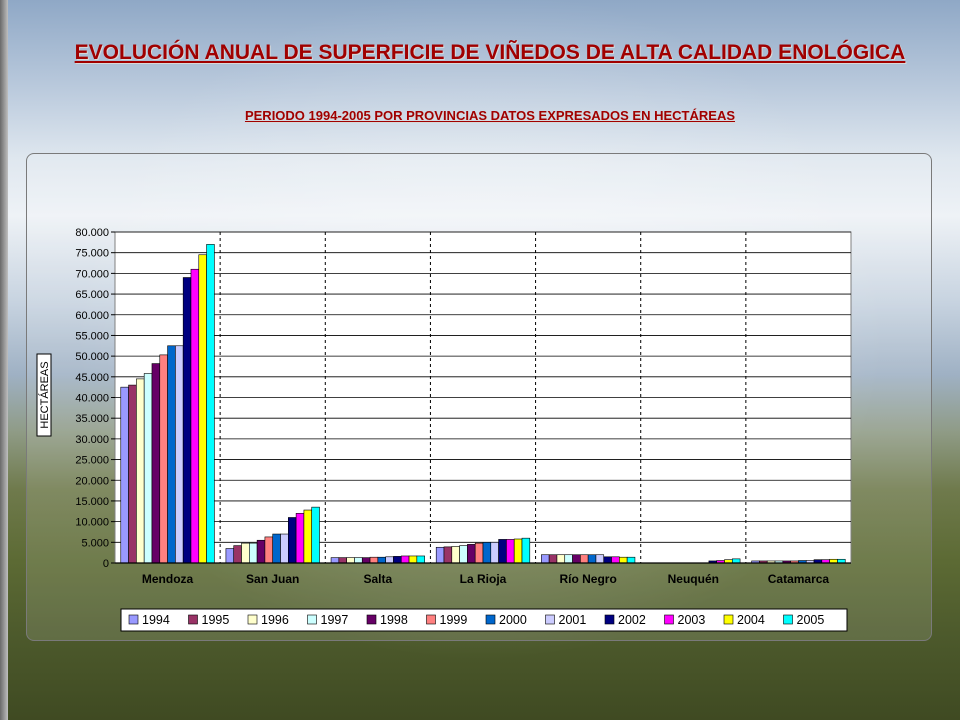 This screenshot has height=720, width=960. I want to click on category-label: Neuquén, so click(693, 579).